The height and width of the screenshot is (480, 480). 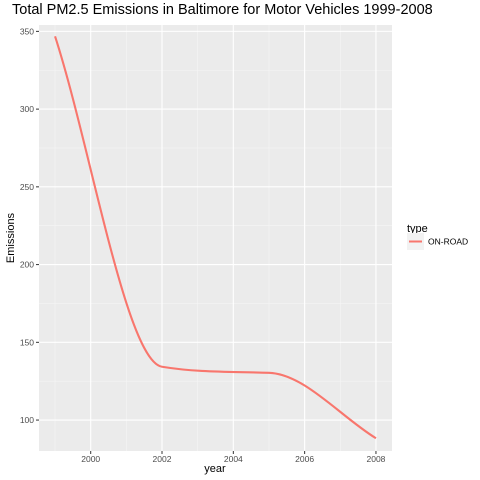 I want to click on legend-title: type, so click(x=417, y=229).